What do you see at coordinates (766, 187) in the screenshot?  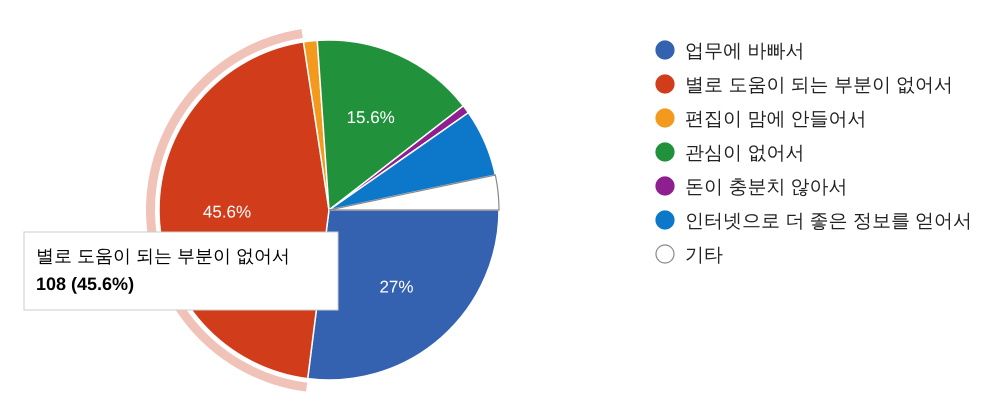 I see `legend-label: 돈이 충분치 않아서` at bounding box center [766, 187].